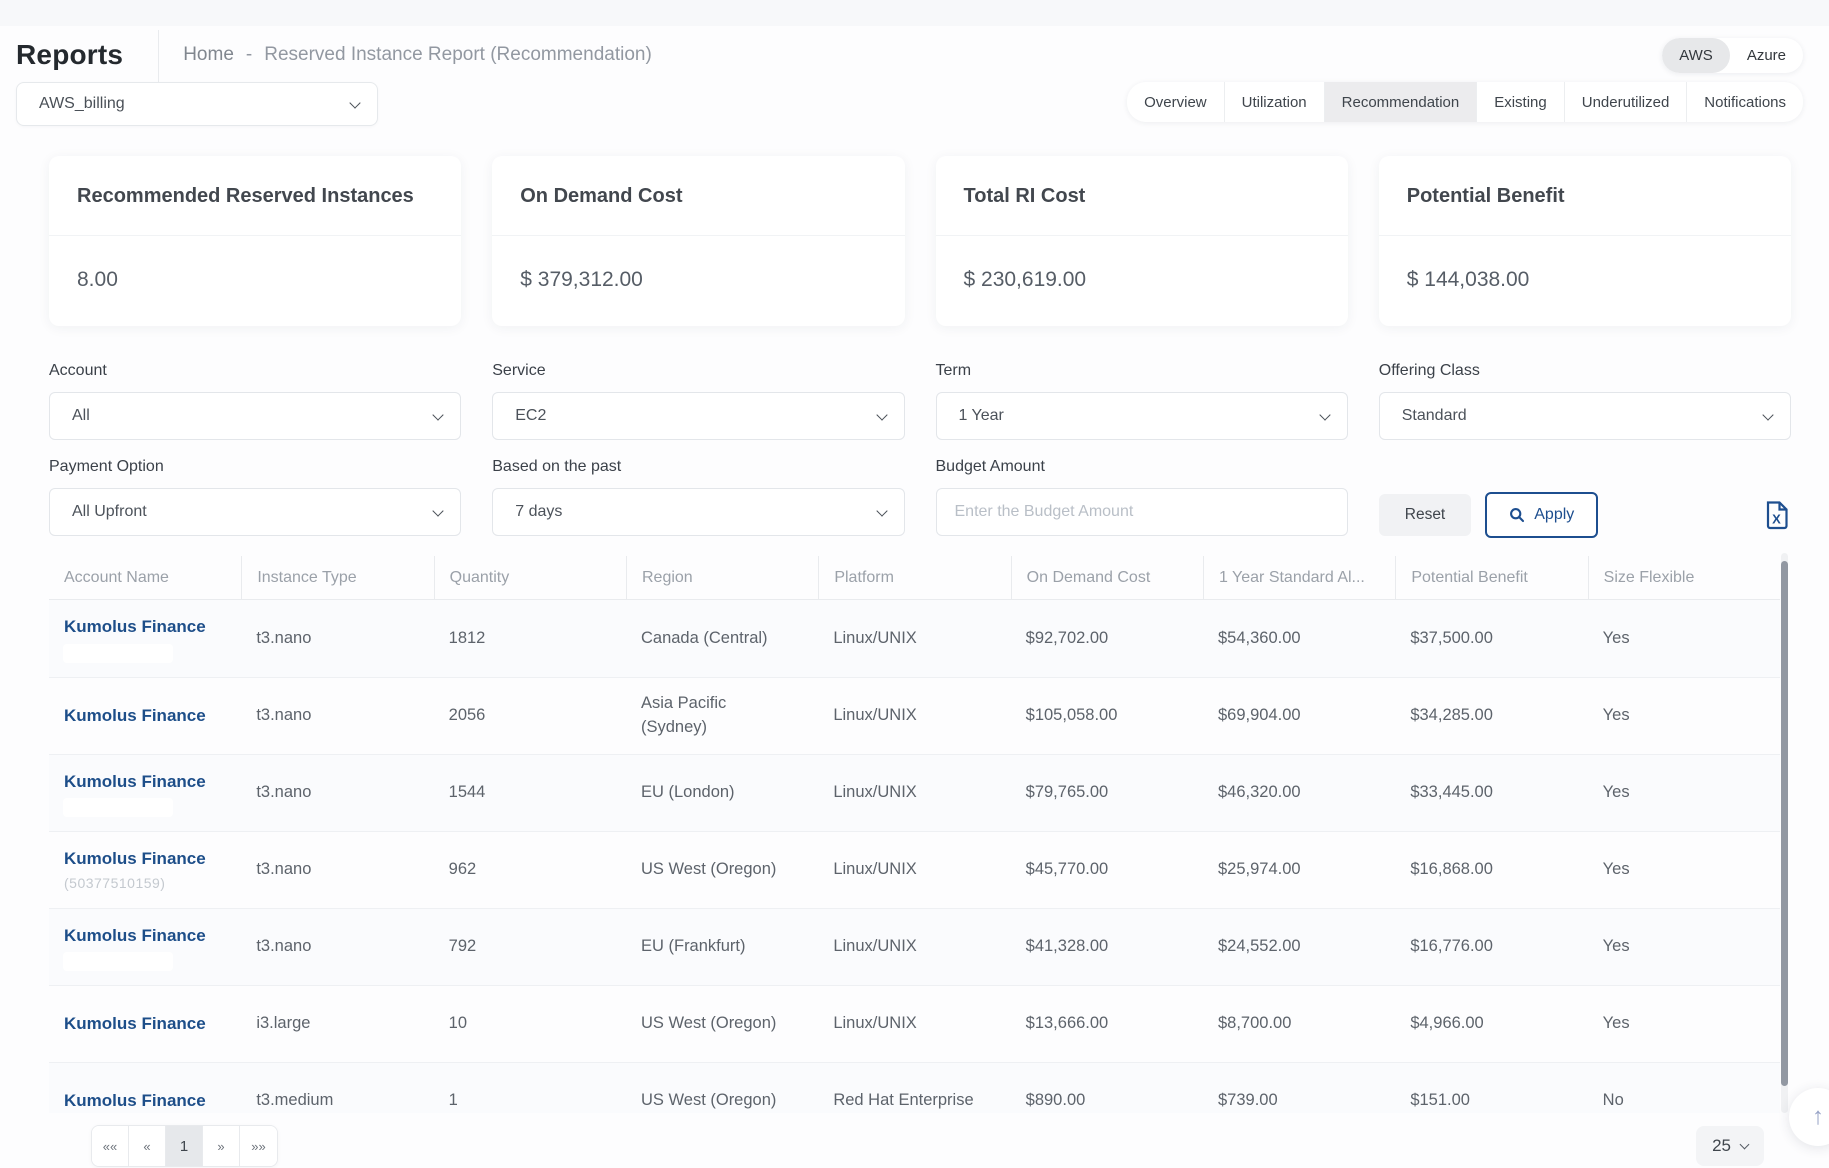 The image size is (1829, 1168). Describe the element at coordinates (1776, 518) in the screenshot. I see `svg-text: X` at that location.